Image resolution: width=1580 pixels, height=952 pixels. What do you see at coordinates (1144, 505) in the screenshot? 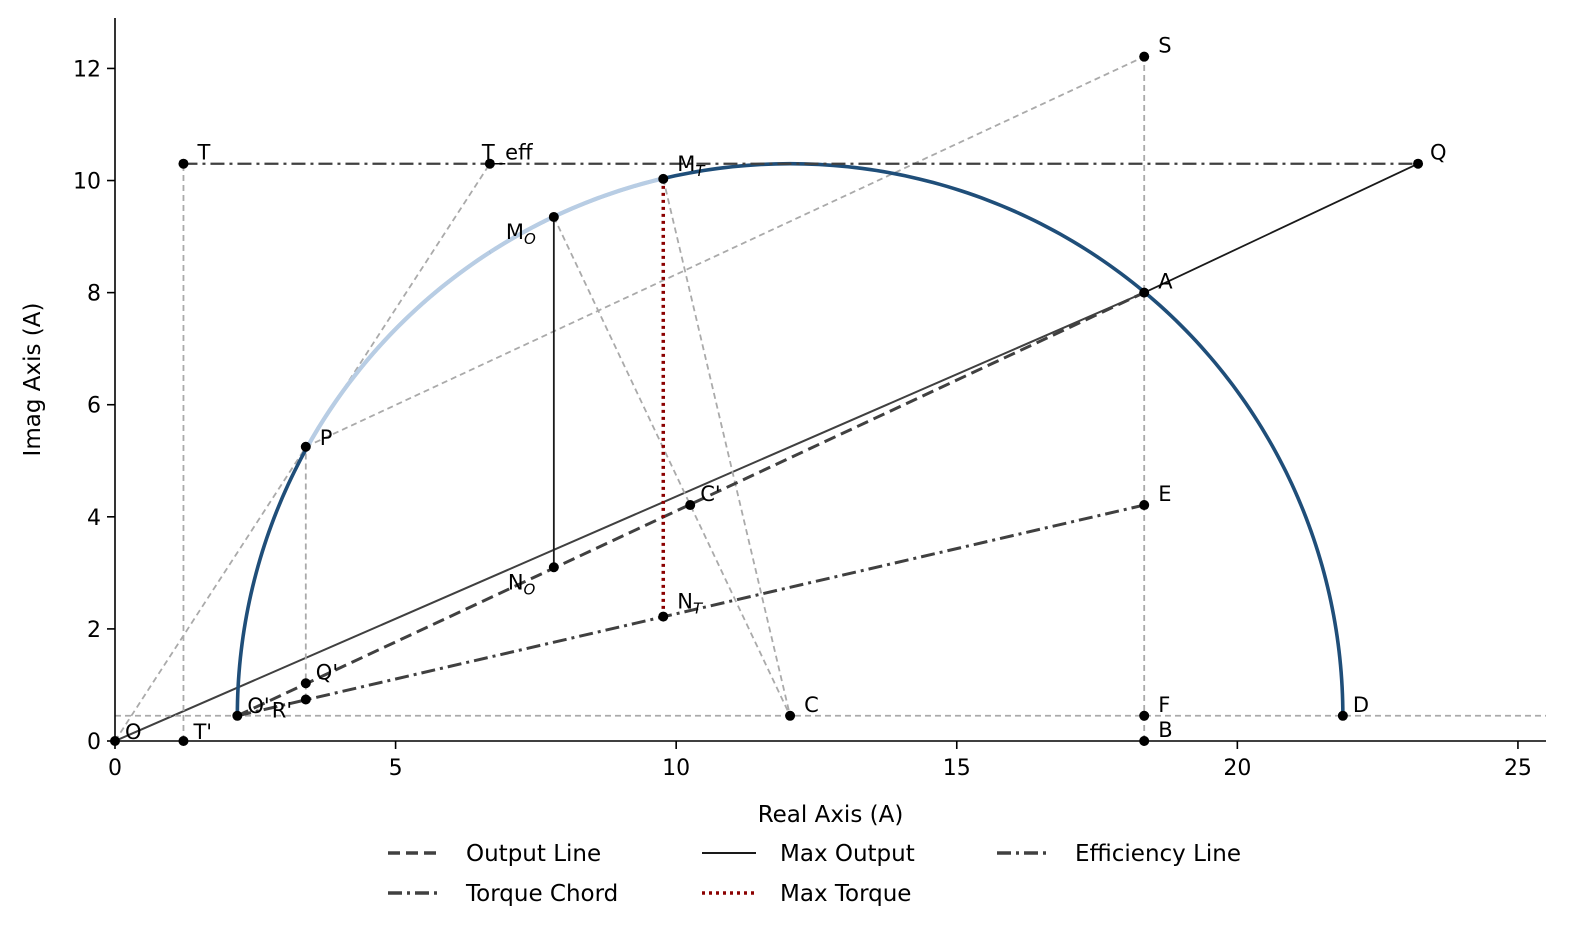
I see `point-E` at bounding box center [1144, 505].